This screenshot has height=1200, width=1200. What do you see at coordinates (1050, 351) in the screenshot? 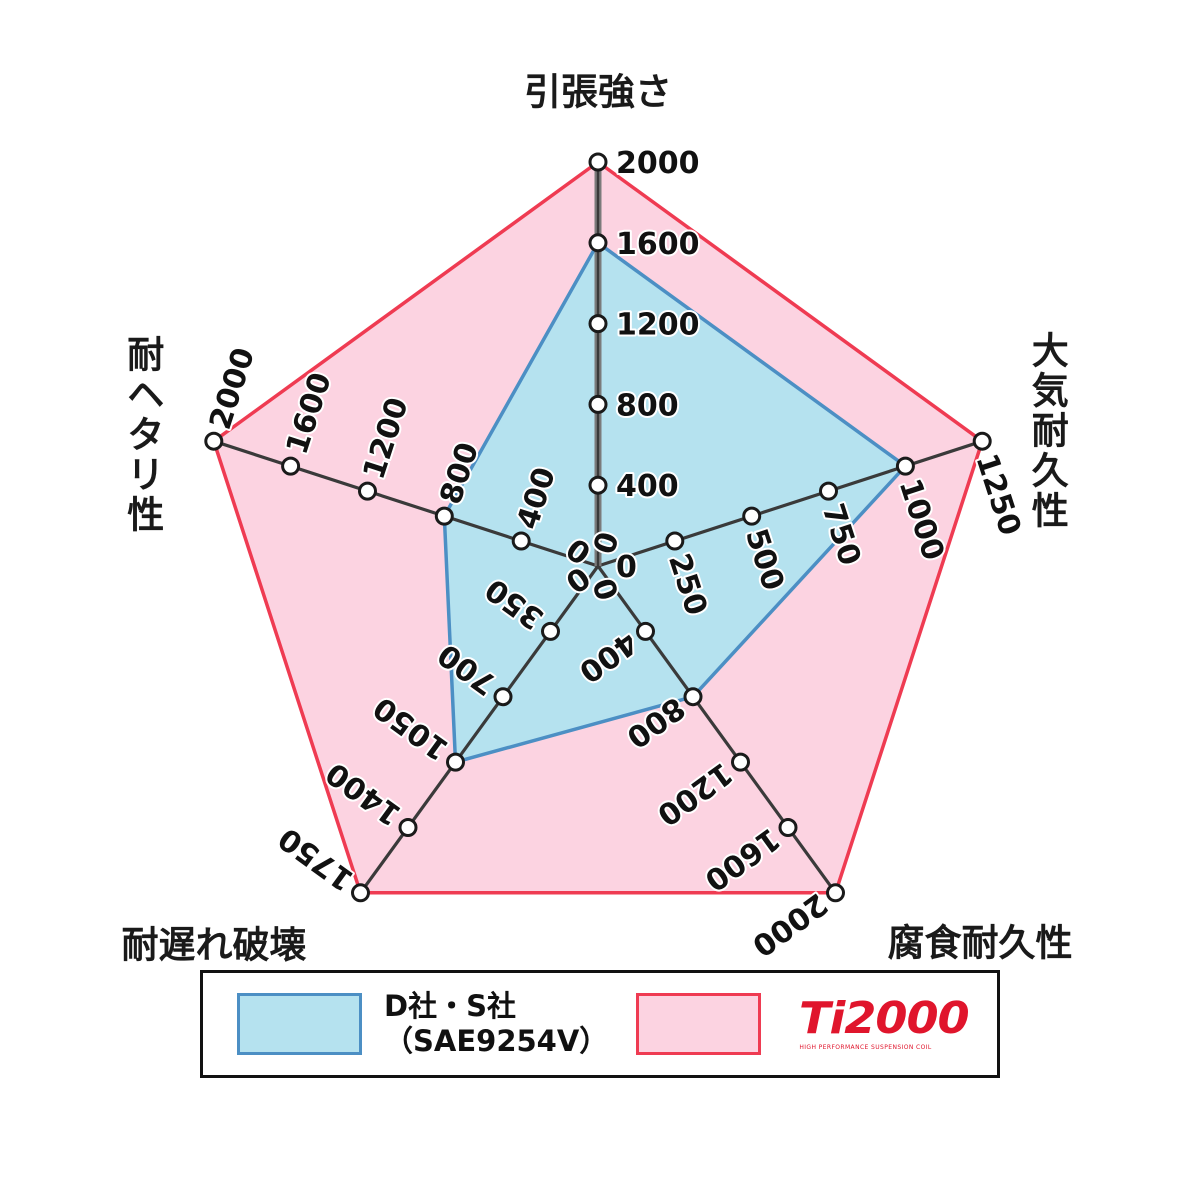
I see `svg-text: 大` at bounding box center [1050, 351].